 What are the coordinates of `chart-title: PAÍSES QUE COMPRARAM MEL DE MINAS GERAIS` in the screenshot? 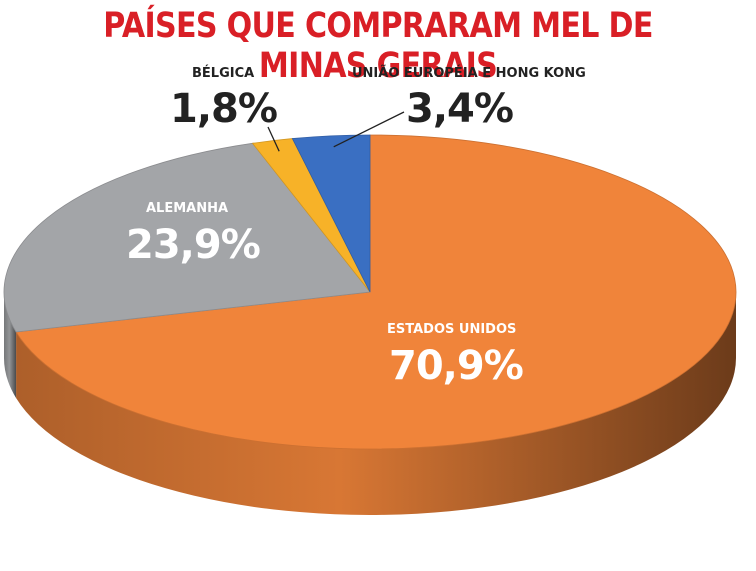 It's located at (378, 46).